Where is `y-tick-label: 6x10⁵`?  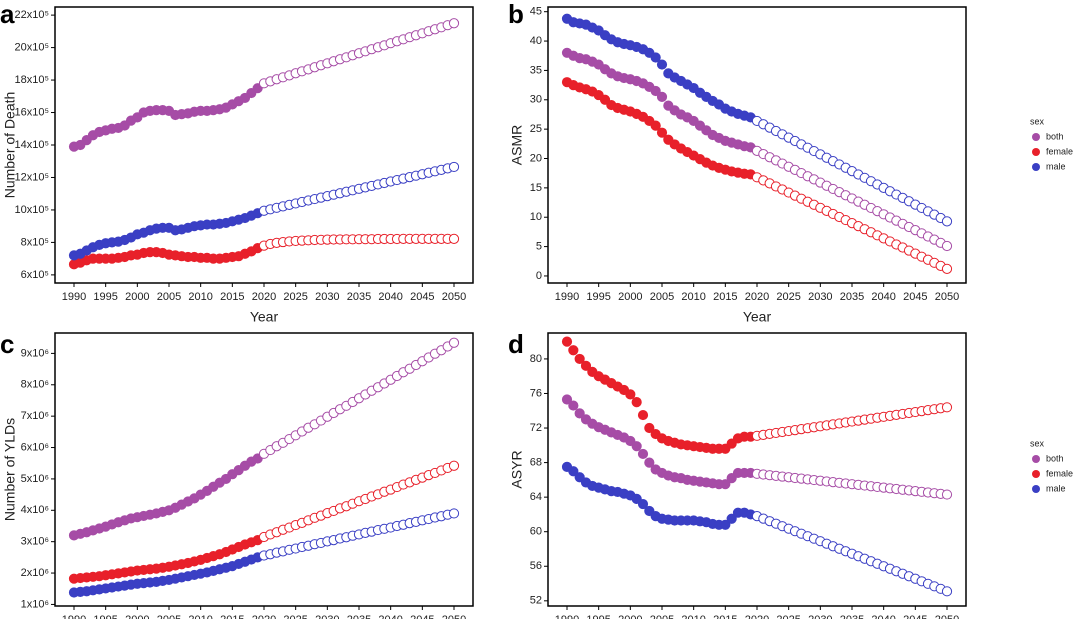
y-tick-label: 6x10⁵ is located at coordinates (35, 275).